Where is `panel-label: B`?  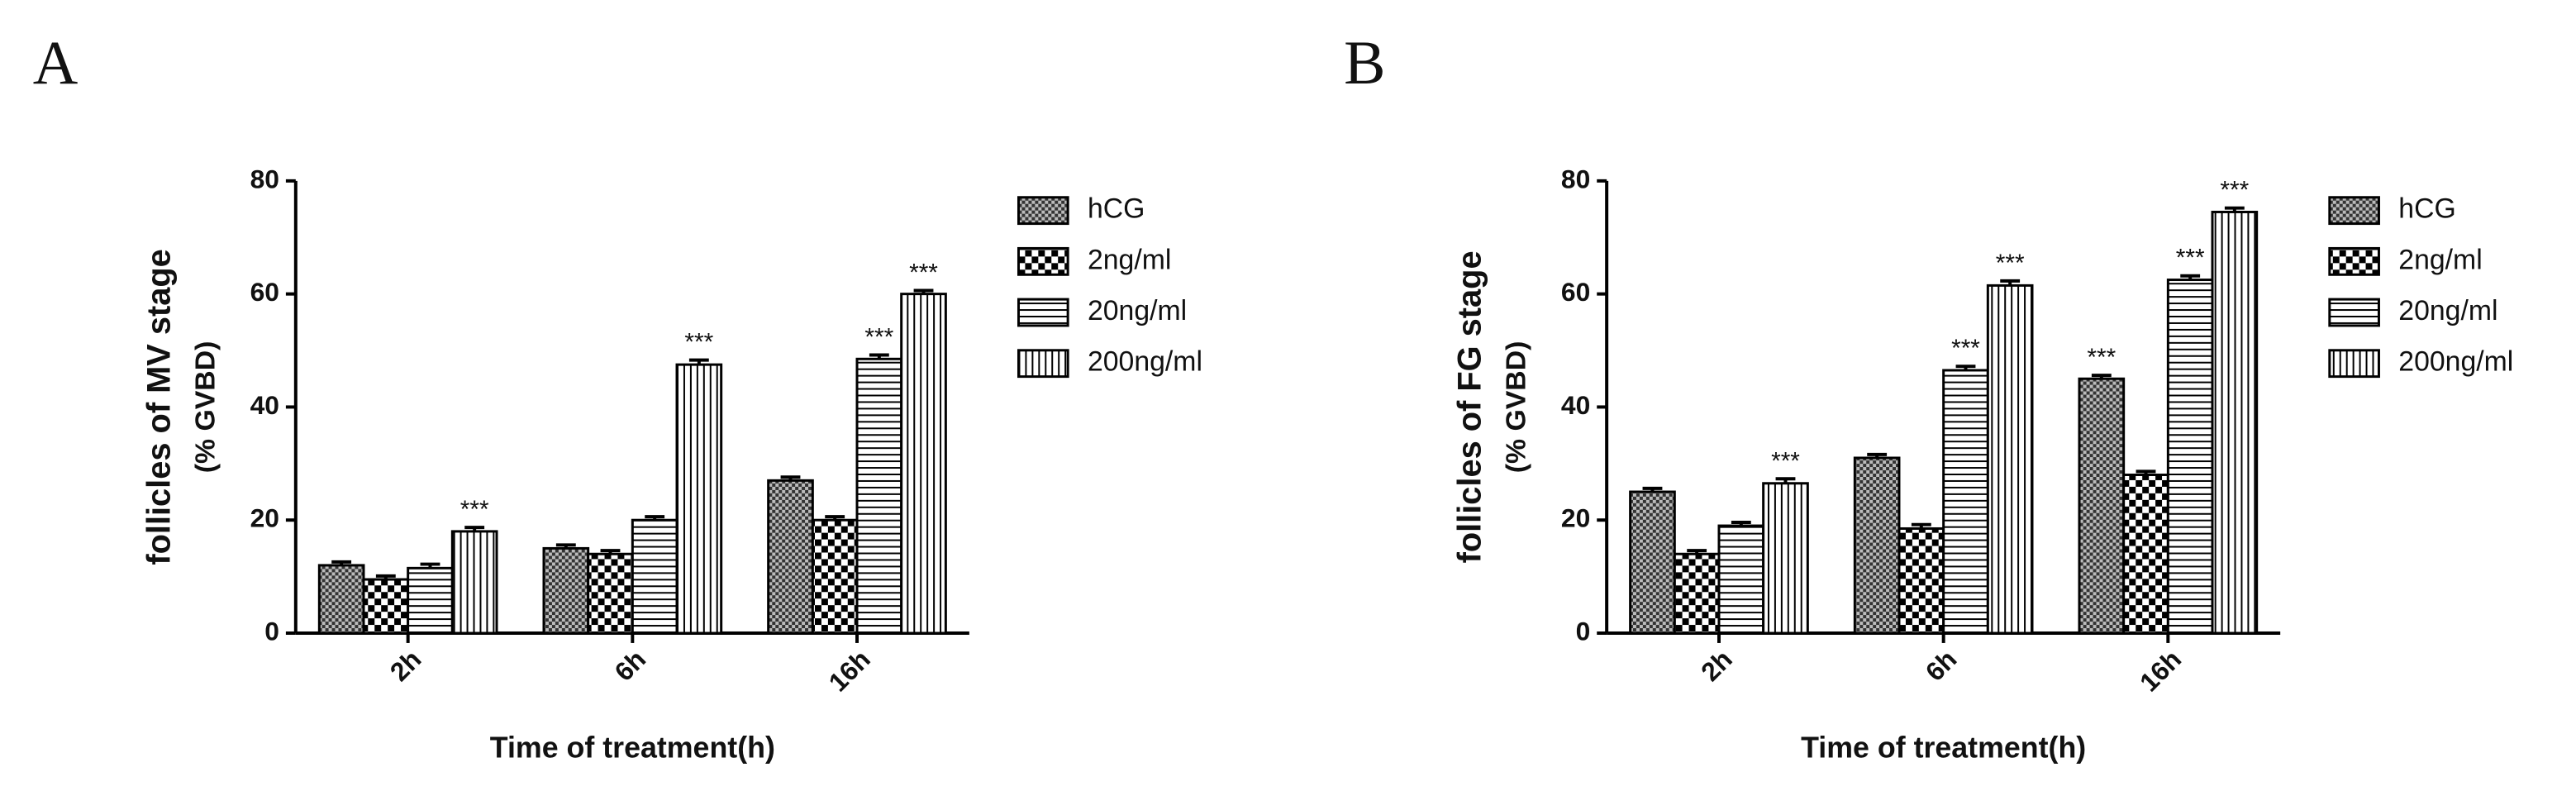 panel-label: B is located at coordinates (1364, 63).